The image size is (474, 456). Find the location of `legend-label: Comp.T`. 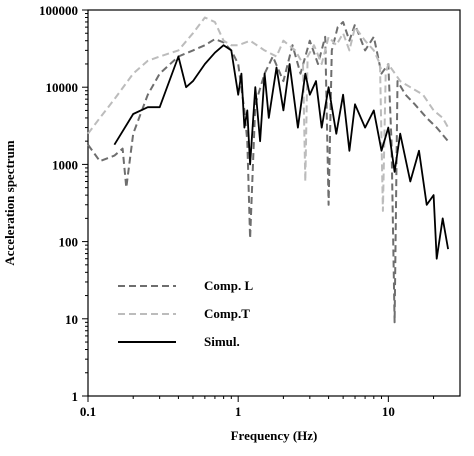

legend-label: Comp.T is located at coordinates (227, 313).